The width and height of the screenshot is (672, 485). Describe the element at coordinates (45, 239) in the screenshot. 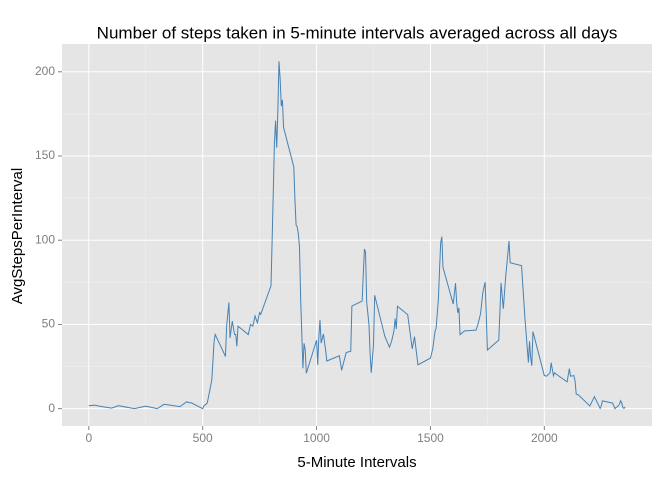

I see `y-tick-label: 100` at that location.